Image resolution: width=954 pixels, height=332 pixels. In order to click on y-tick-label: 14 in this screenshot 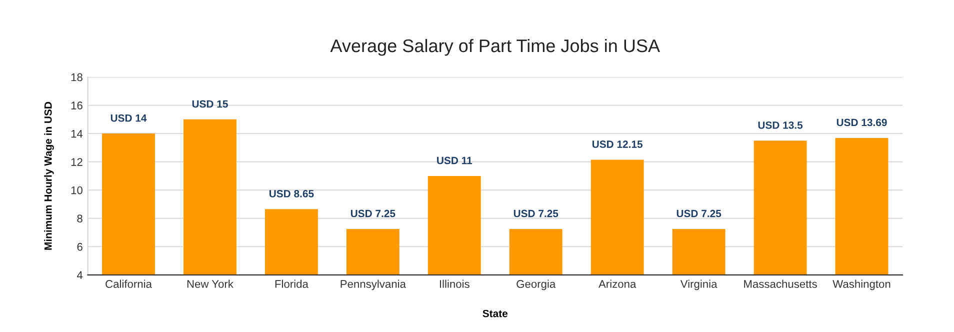, I will do `click(77, 134)`.